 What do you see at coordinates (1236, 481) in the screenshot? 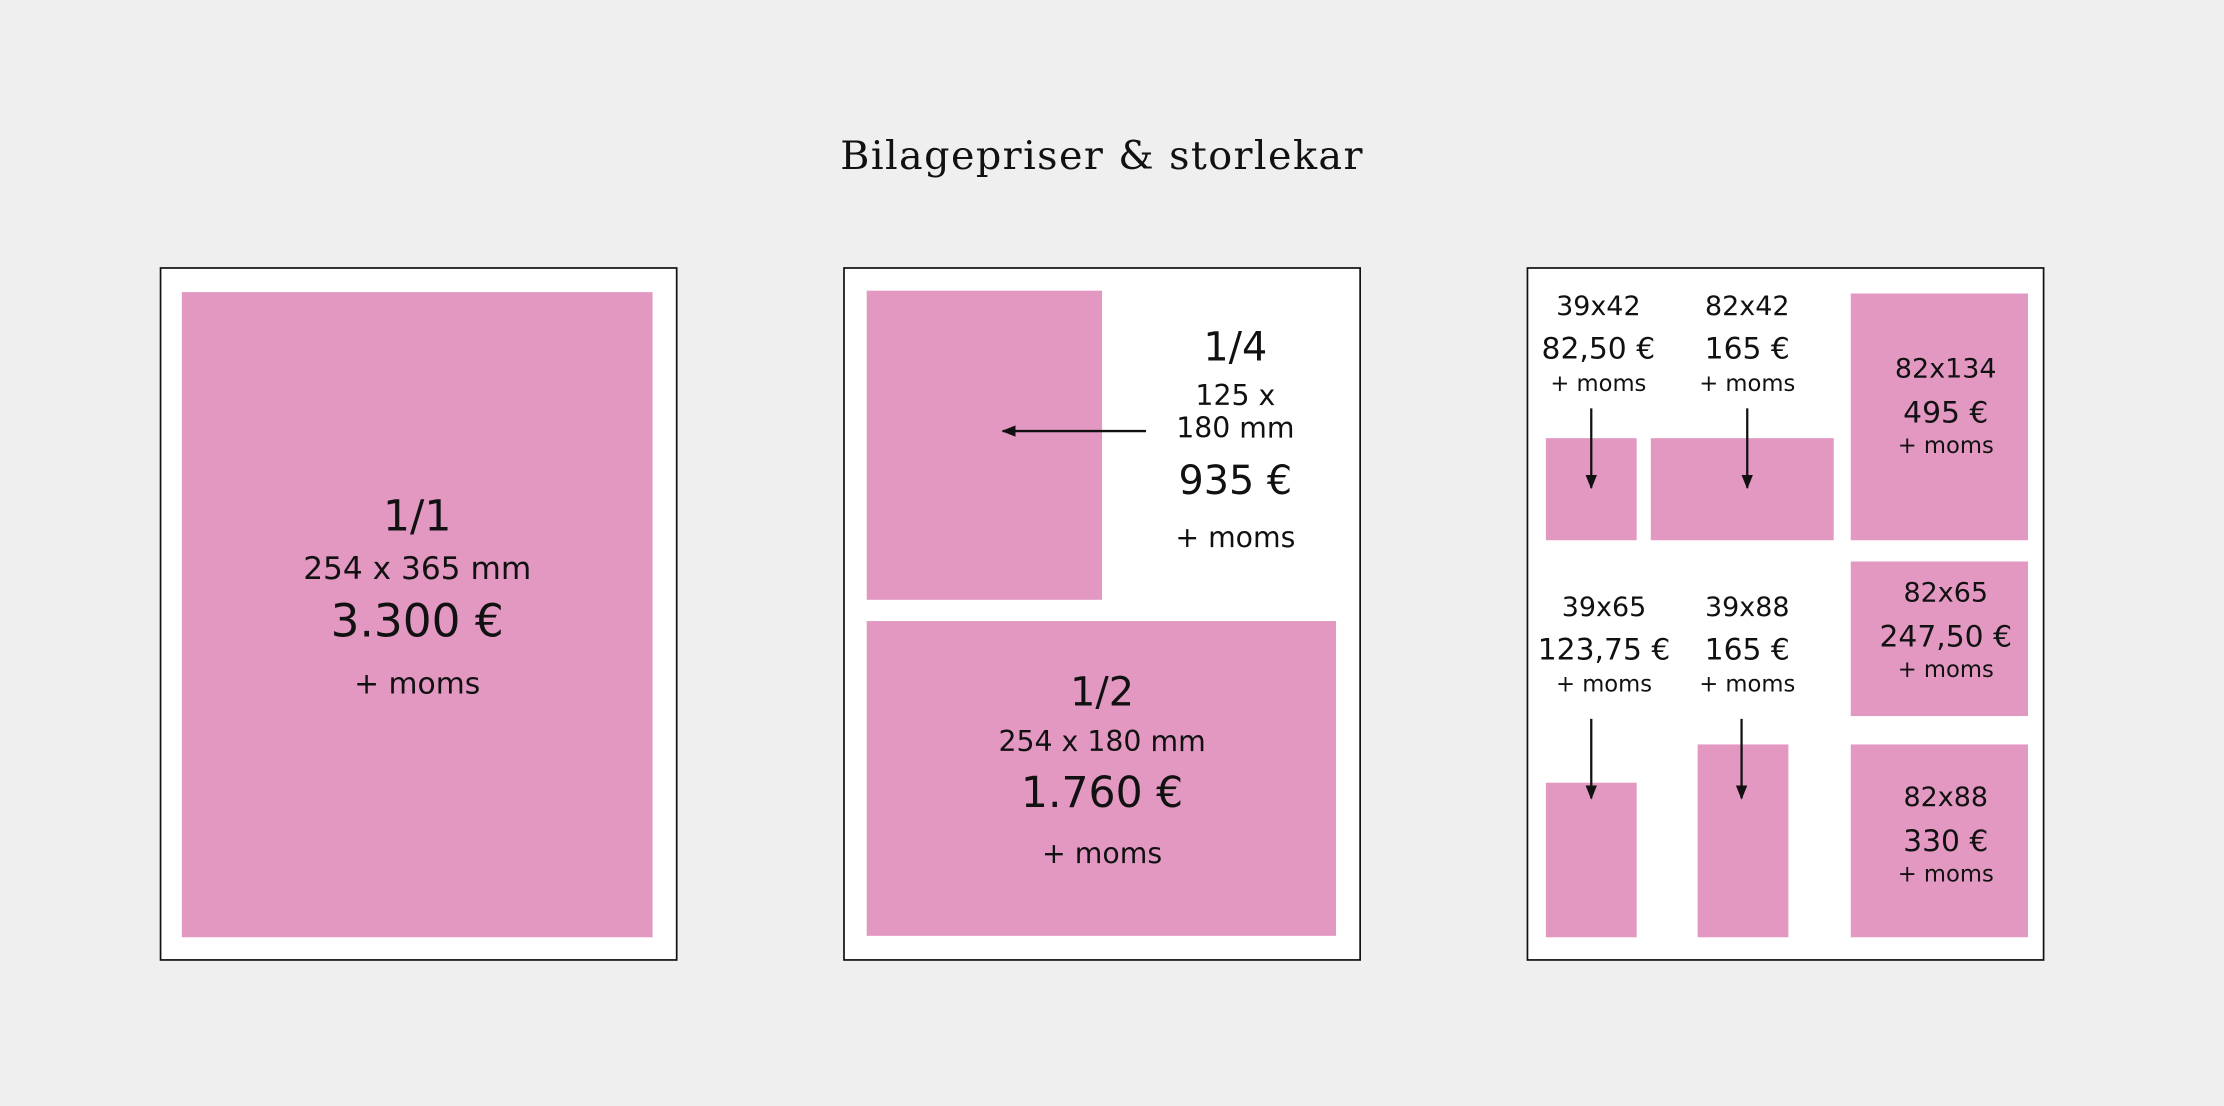
I see `price: 935 €` at bounding box center [1236, 481].